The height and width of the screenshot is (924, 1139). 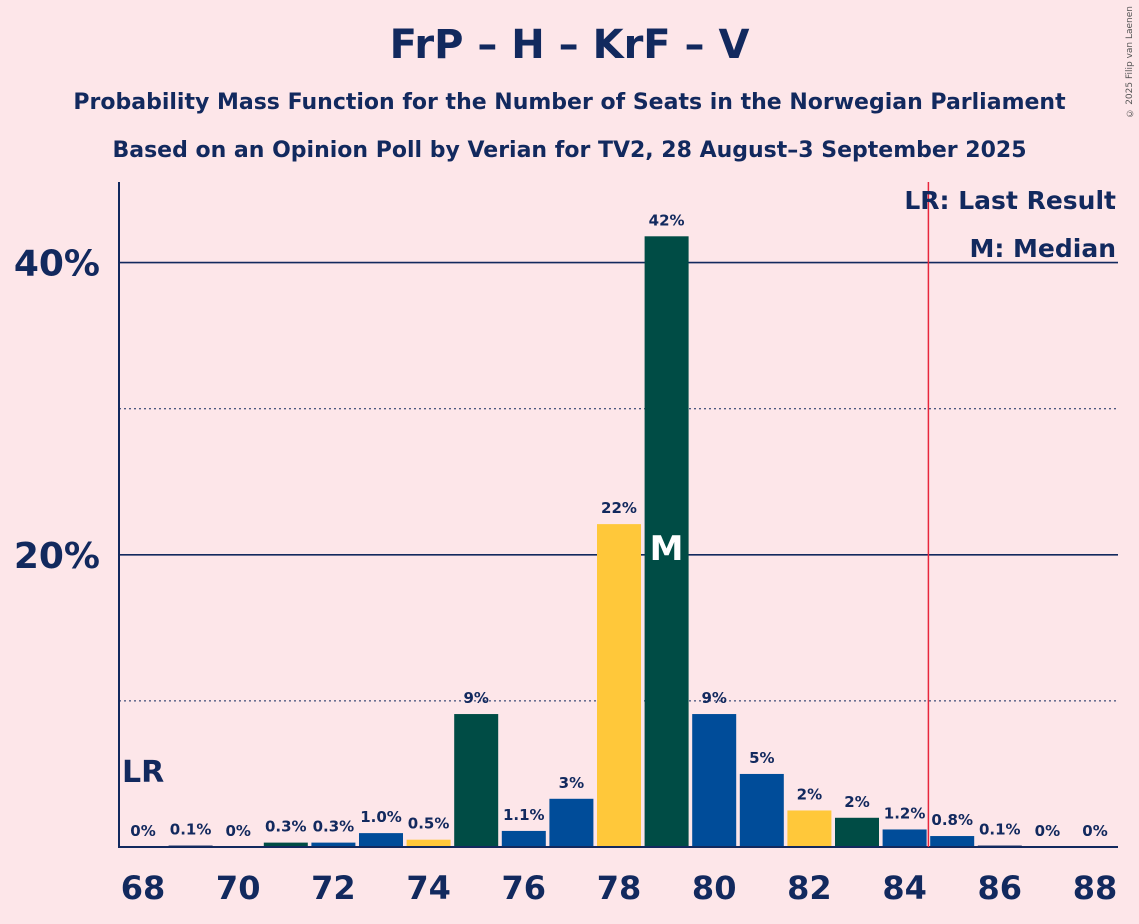 What do you see at coordinates (905, 813) in the screenshot?
I see `bar-label-84: 1.2%` at bounding box center [905, 813].